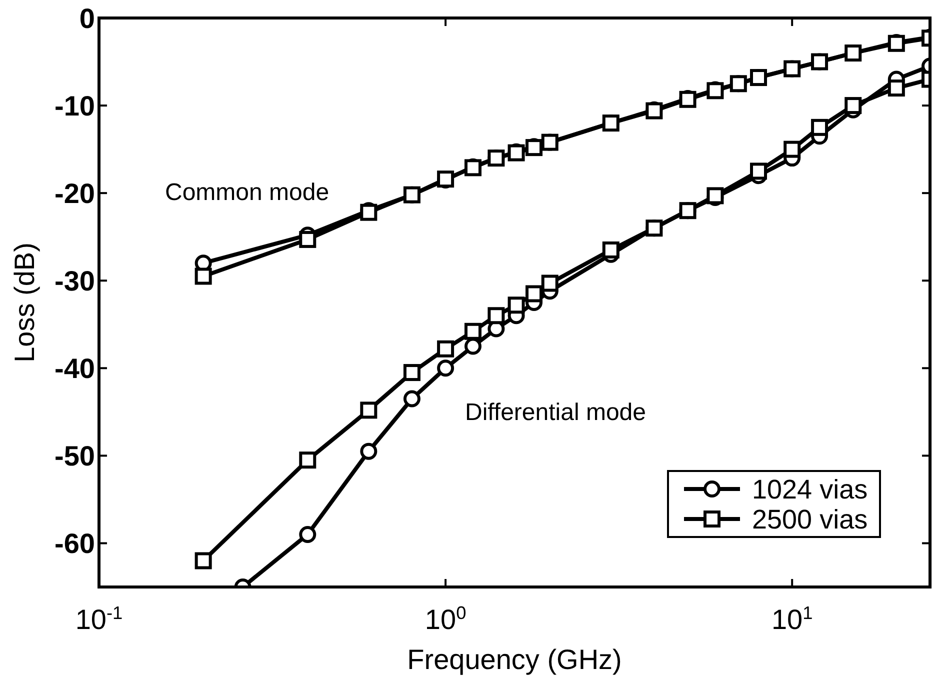 The height and width of the screenshot is (683, 932). Describe the element at coordinates (24, 302) in the screenshot. I see `y-axis-title: Loss (dB)` at that location.